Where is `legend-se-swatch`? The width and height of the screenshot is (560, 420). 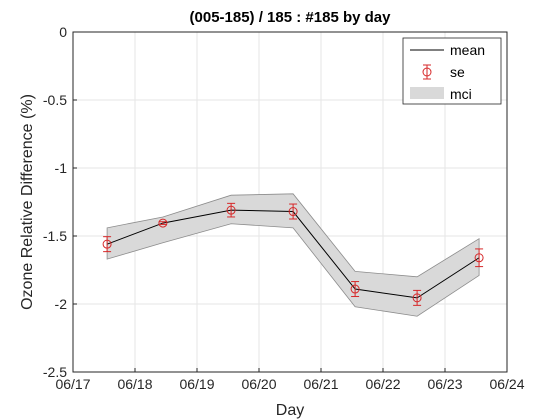 legend-se-swatch is located at coordinates (427, 72).